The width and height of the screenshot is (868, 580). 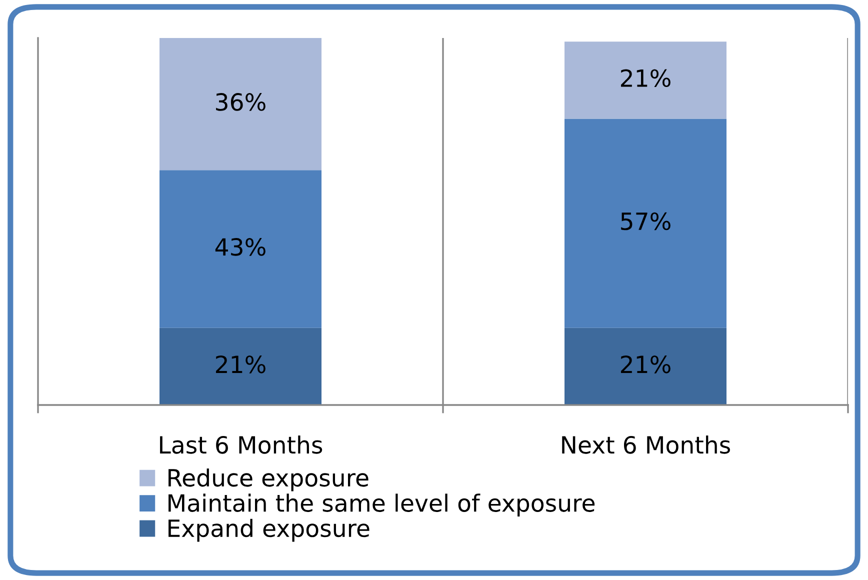 What do you see at coordinates (268, 480) in the screenshot?
I see `legend-label: Reduce exposure` at bounding box center [268, 480].